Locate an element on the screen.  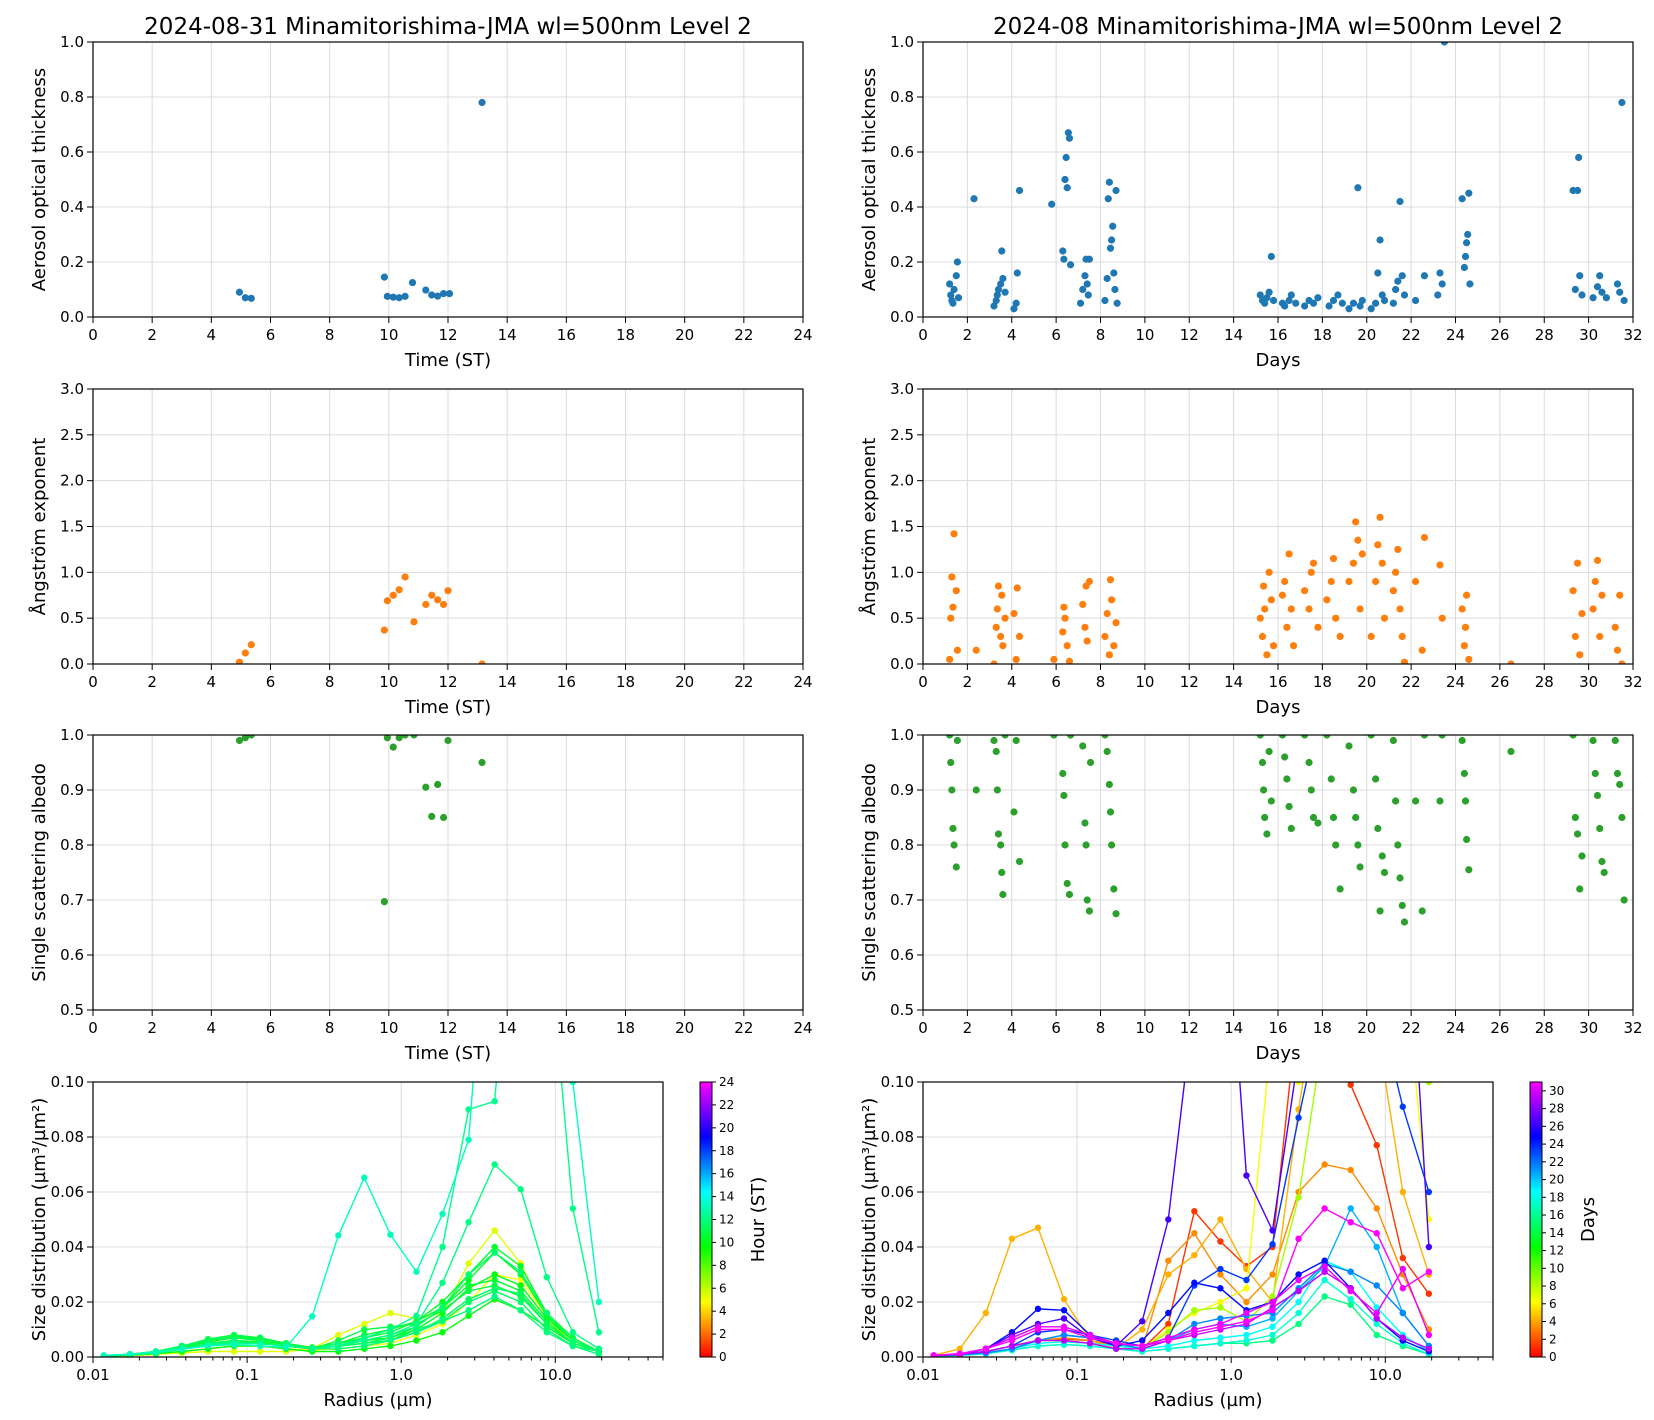
x-tick-label: 4 is located at coordinates (212, 335).